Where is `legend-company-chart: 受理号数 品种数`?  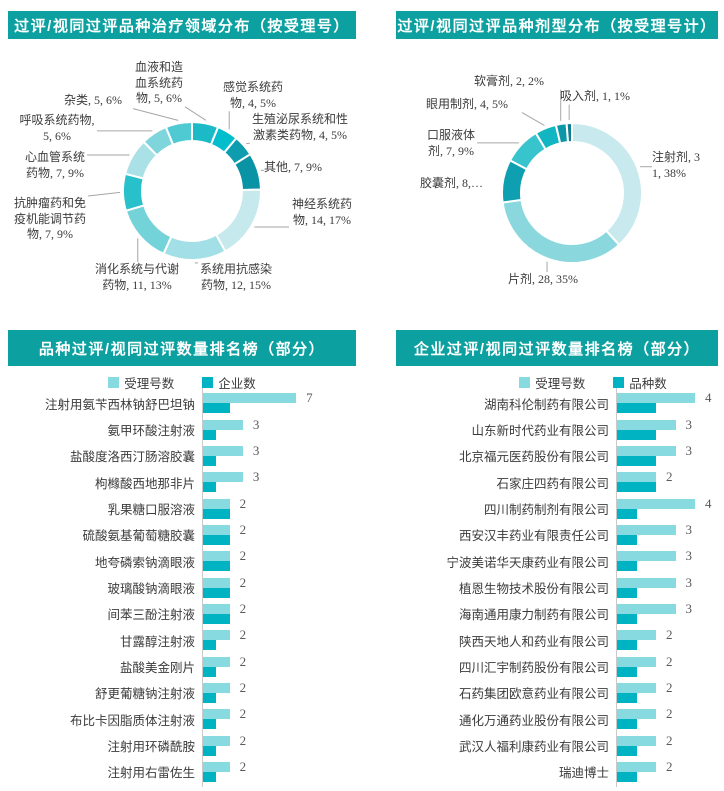 legend-company-chart: 受理号数 品种数 is located at coordinates (578, 382).